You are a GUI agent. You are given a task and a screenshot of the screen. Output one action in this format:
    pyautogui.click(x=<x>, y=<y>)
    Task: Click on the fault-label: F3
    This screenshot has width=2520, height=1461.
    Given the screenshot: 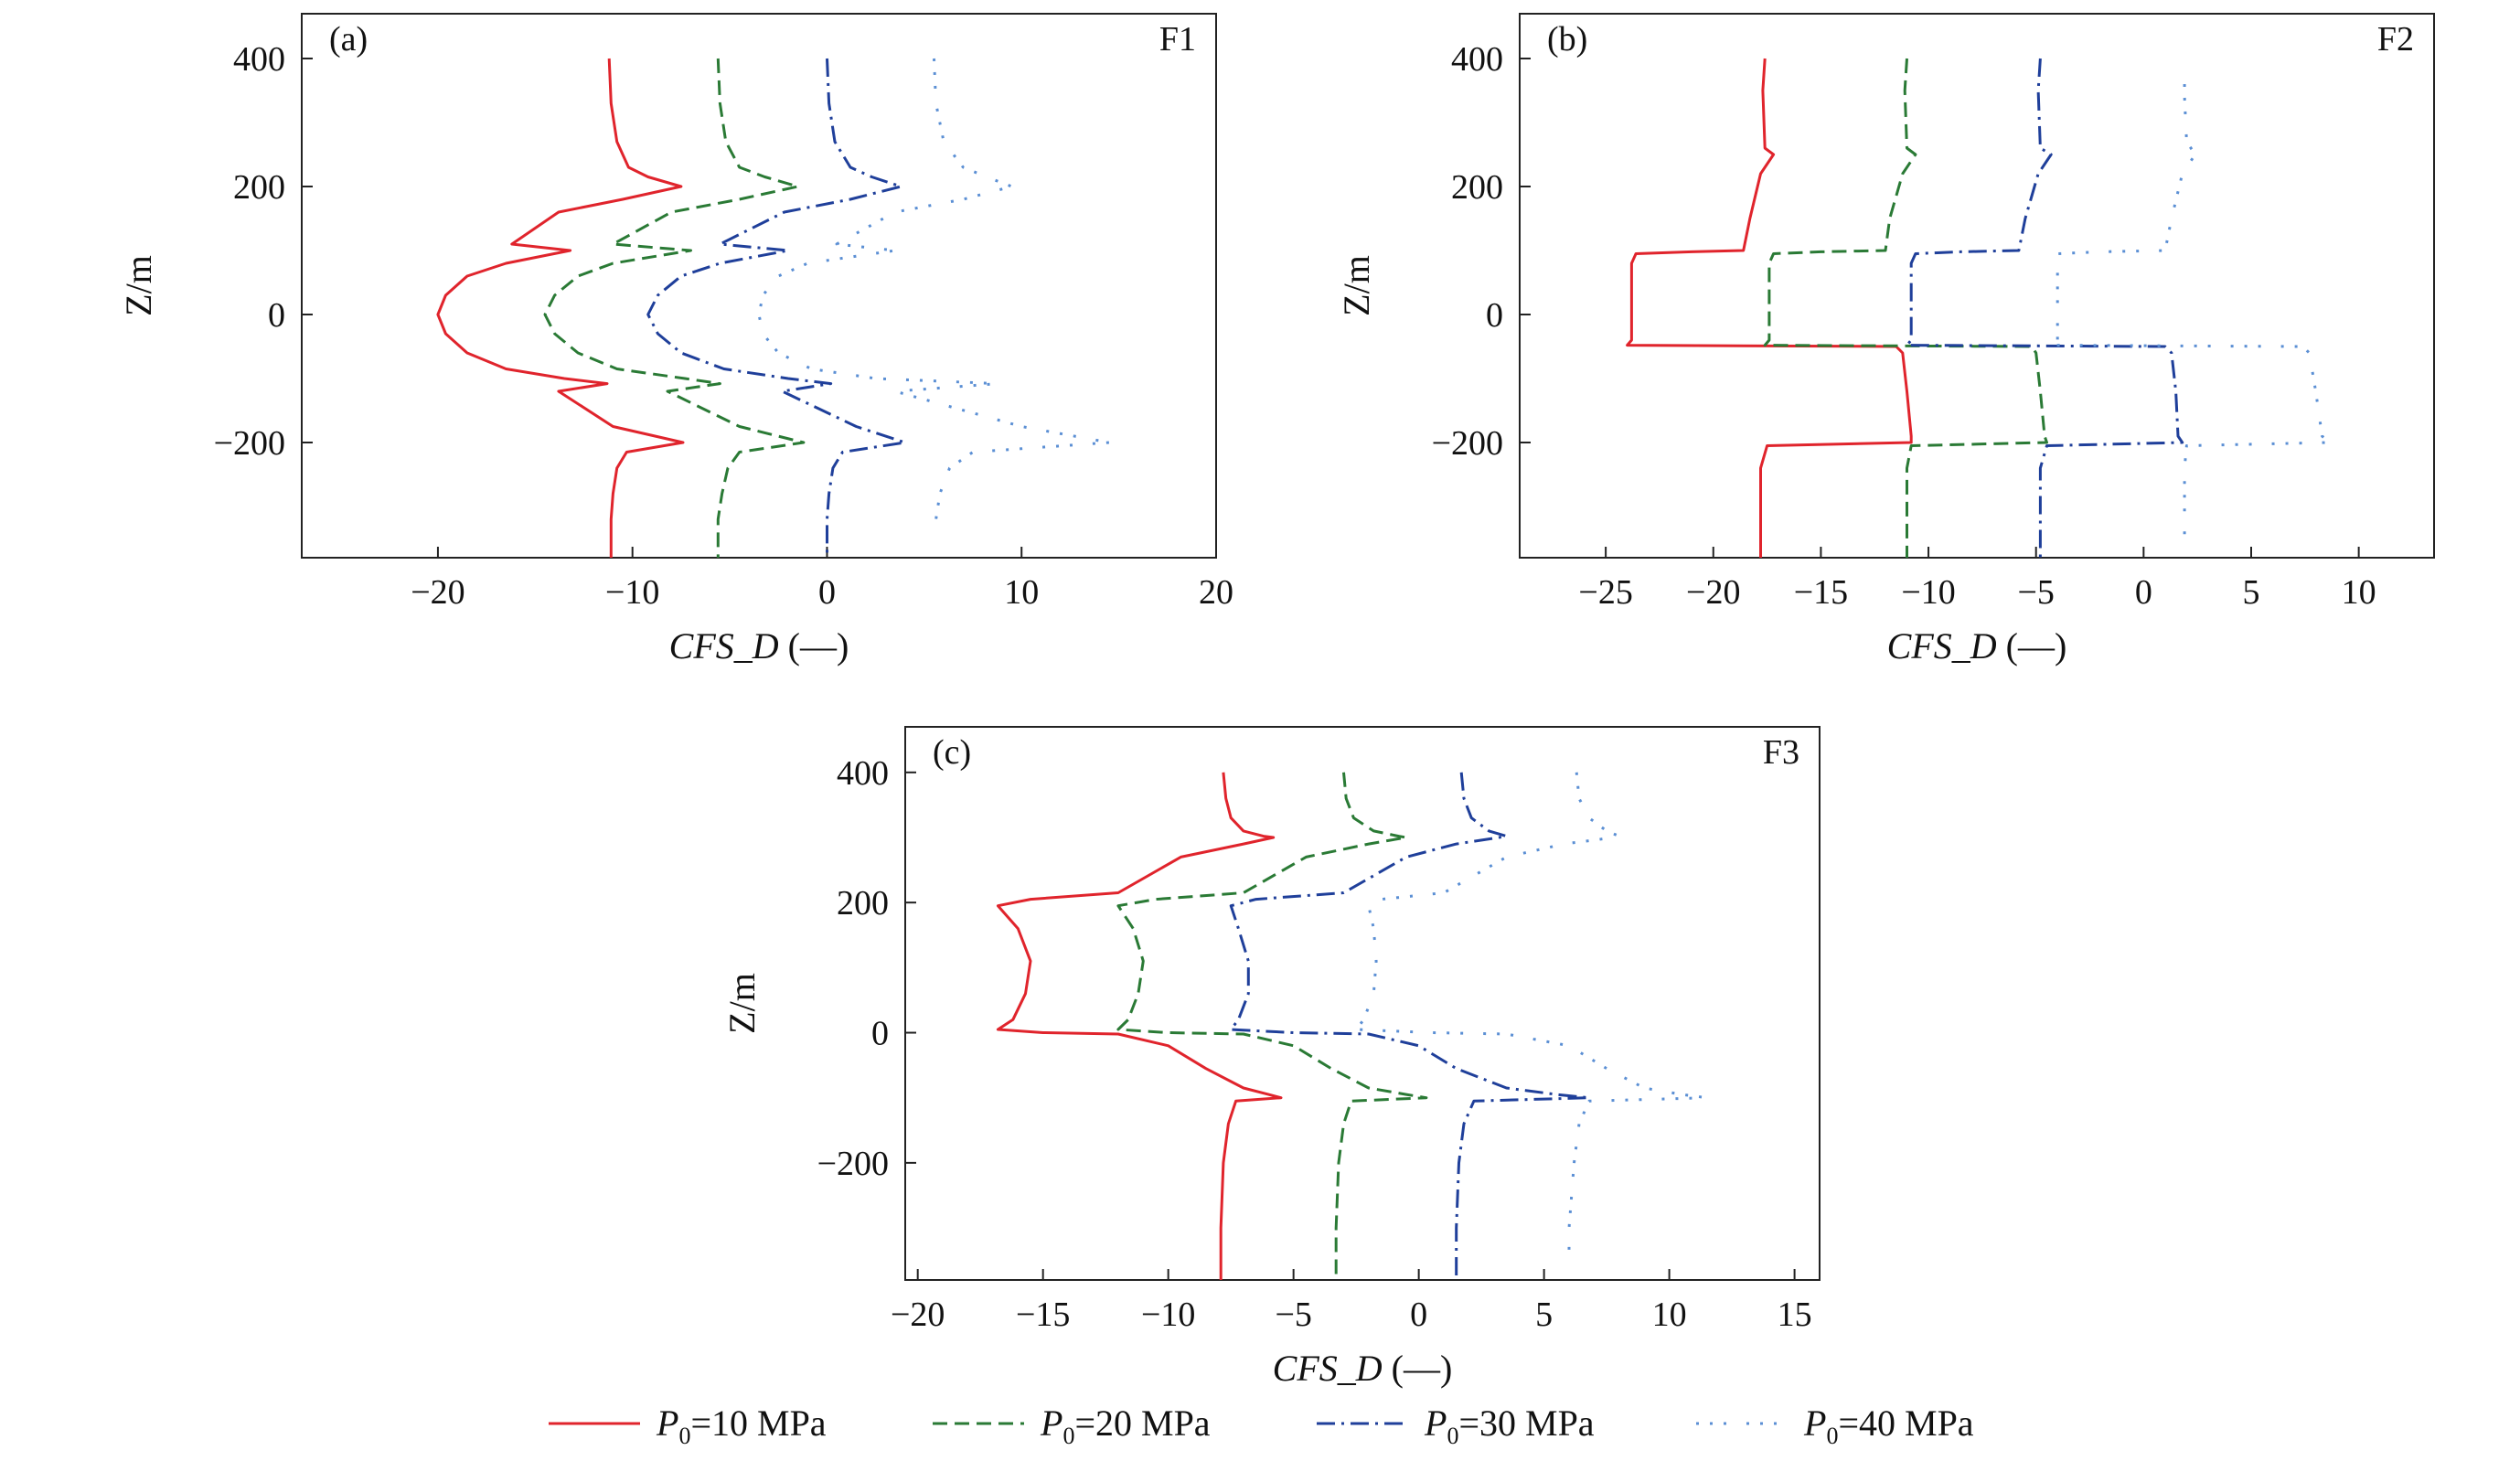 What is the action you would take?
    pyautogui.click(x=1781, y=752)
    